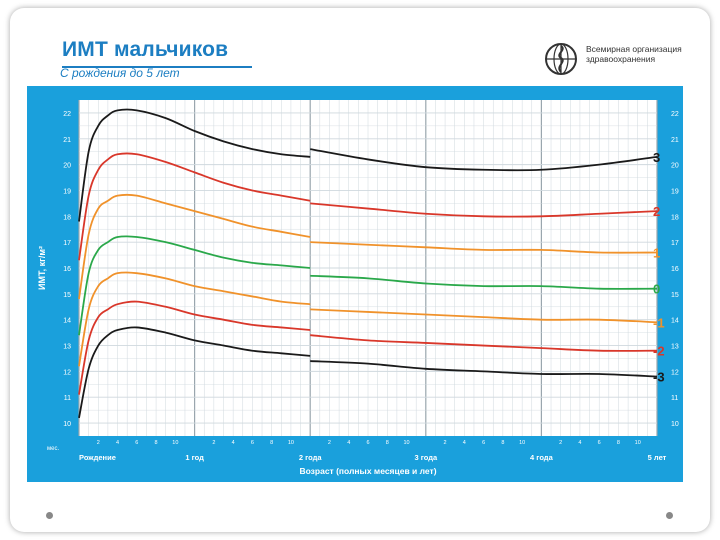 The width and height of the screenshot is (720, 540). Describe the element at coordinates (67, 424) in the screenshot. I see `y-tick-label-left: 10` at that location.